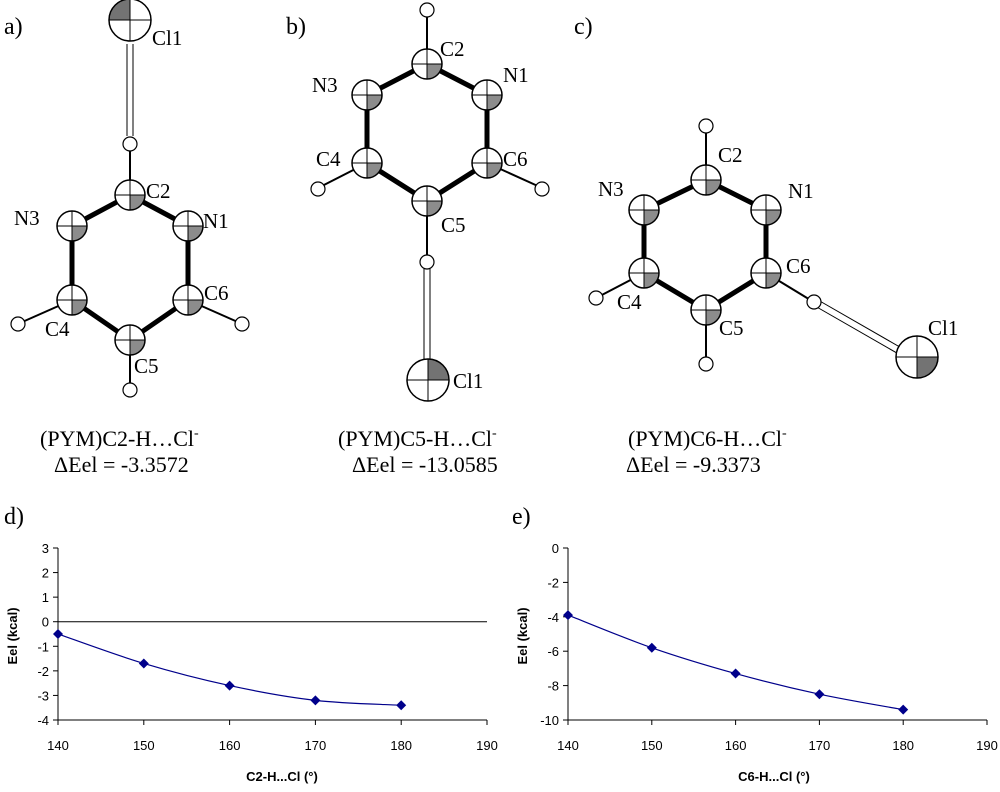 The height and width of the screenshot is (792, 1000). Describe the element at coordinates (652, 745) in the screenshot. I see `x-tick-label: 150` at that location.